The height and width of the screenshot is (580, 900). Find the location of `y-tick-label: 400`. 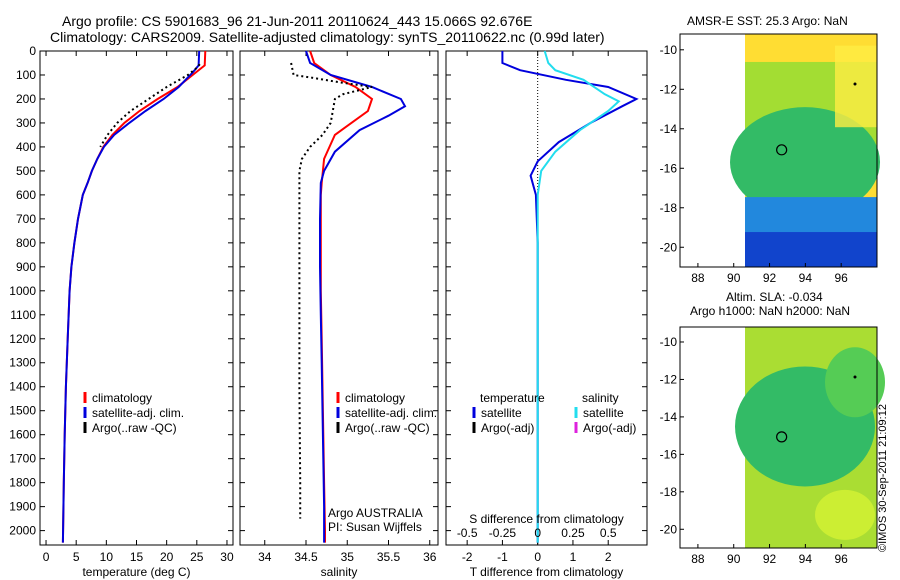

y-tick-label: 400 is located at coordinates (26, 147).